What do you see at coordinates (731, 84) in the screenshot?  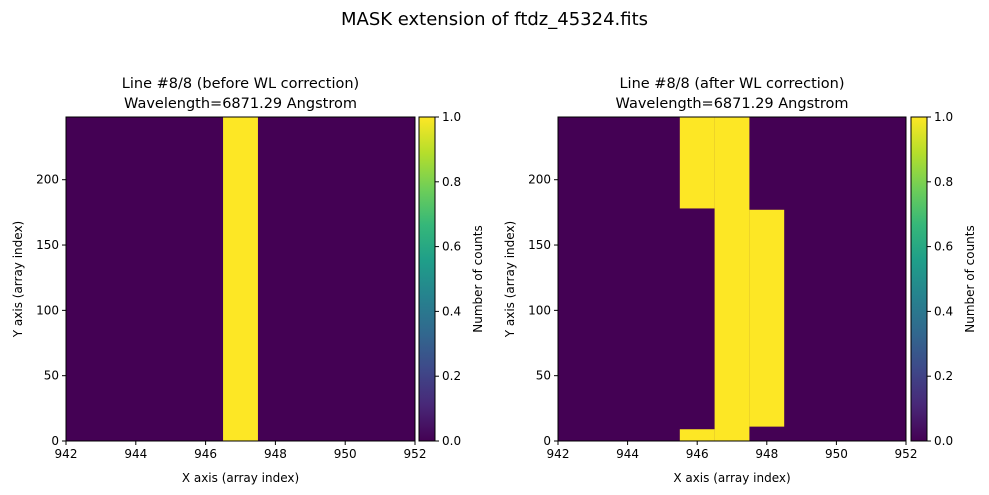 I see `panel-title: Line #8/8 (after WL correction)` at bounding box center [731, 84].